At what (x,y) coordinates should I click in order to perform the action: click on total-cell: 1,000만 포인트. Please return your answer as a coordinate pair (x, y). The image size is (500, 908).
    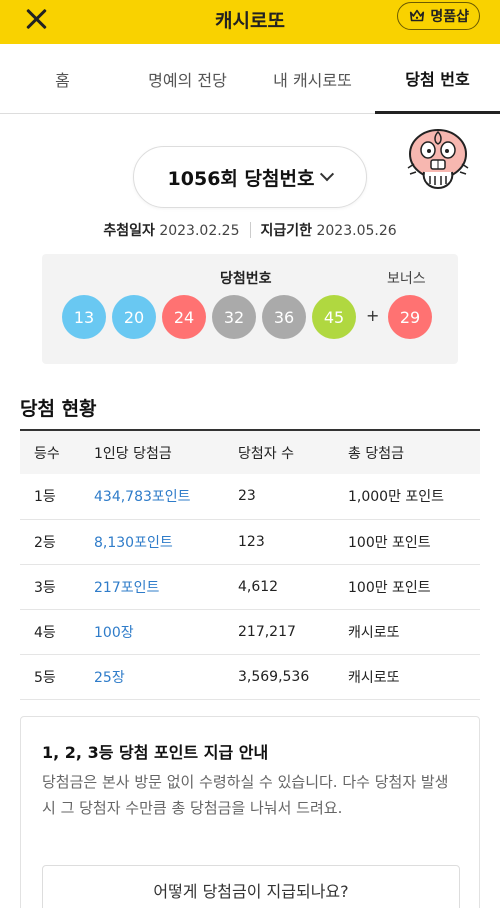
    Looking at the image, I should click on (407, 497).